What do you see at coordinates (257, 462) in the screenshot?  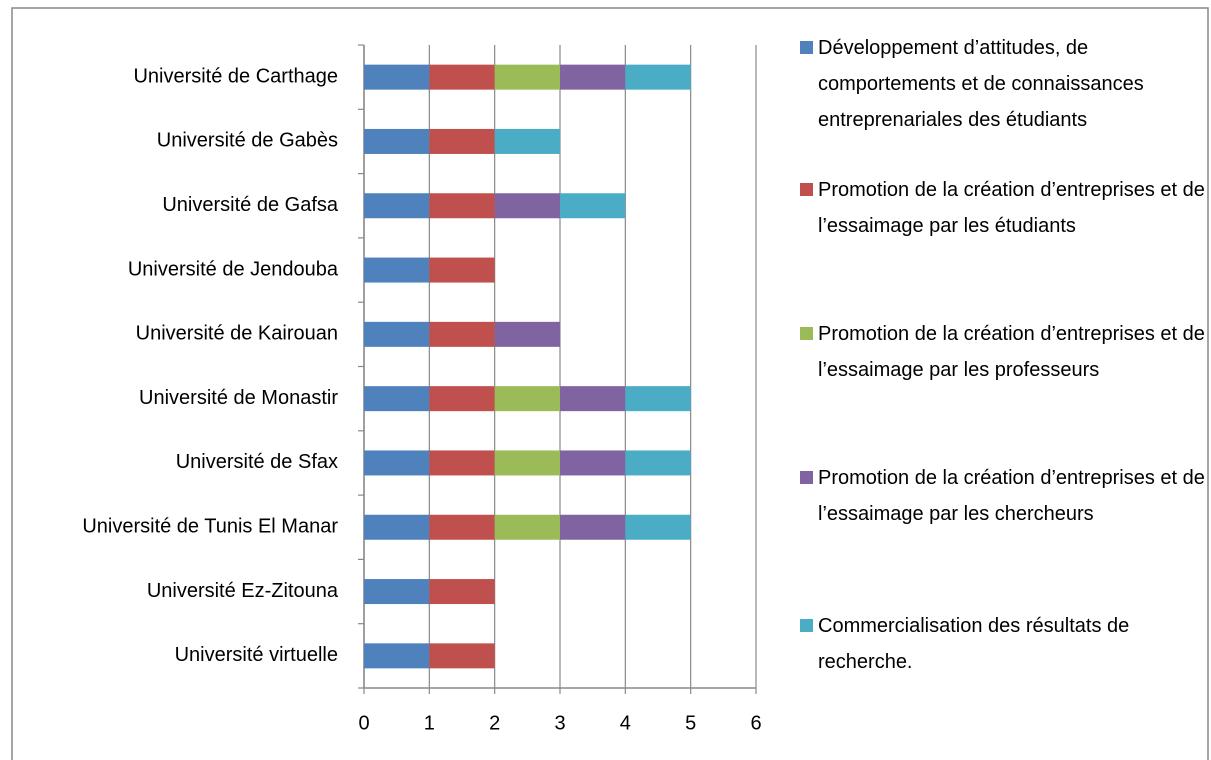 I see `y-tick-label: Université de Sfax` at bounding box center [257, 462].